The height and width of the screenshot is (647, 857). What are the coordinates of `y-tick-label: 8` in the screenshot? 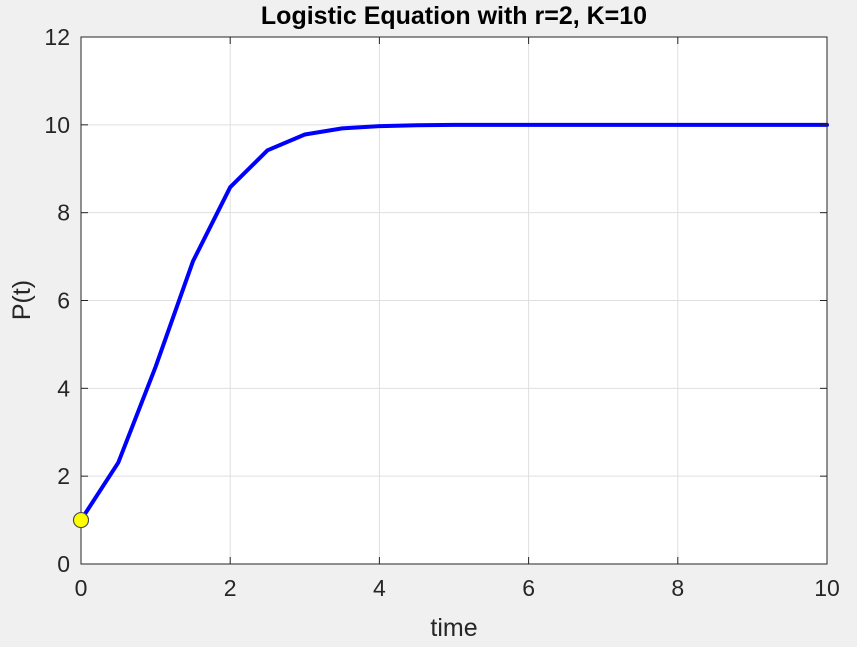 It's located at (63, 213).